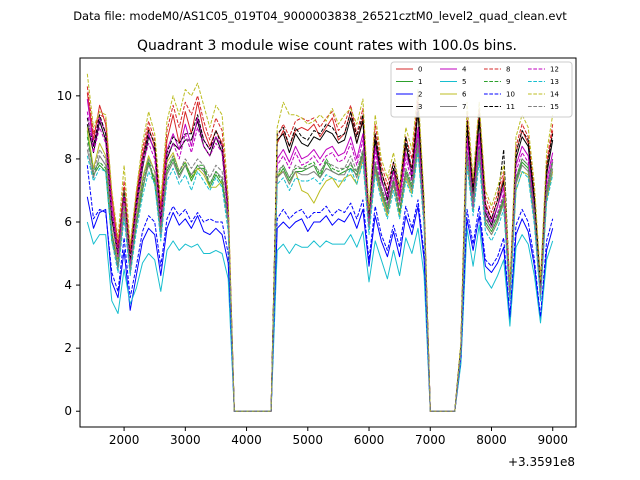 The height and width of the screenshot is (480, 640). What do you see at coordinates (464, 95) in the screenshot?
I see `legend-label-6: 6` at bounding box center [464, 95].